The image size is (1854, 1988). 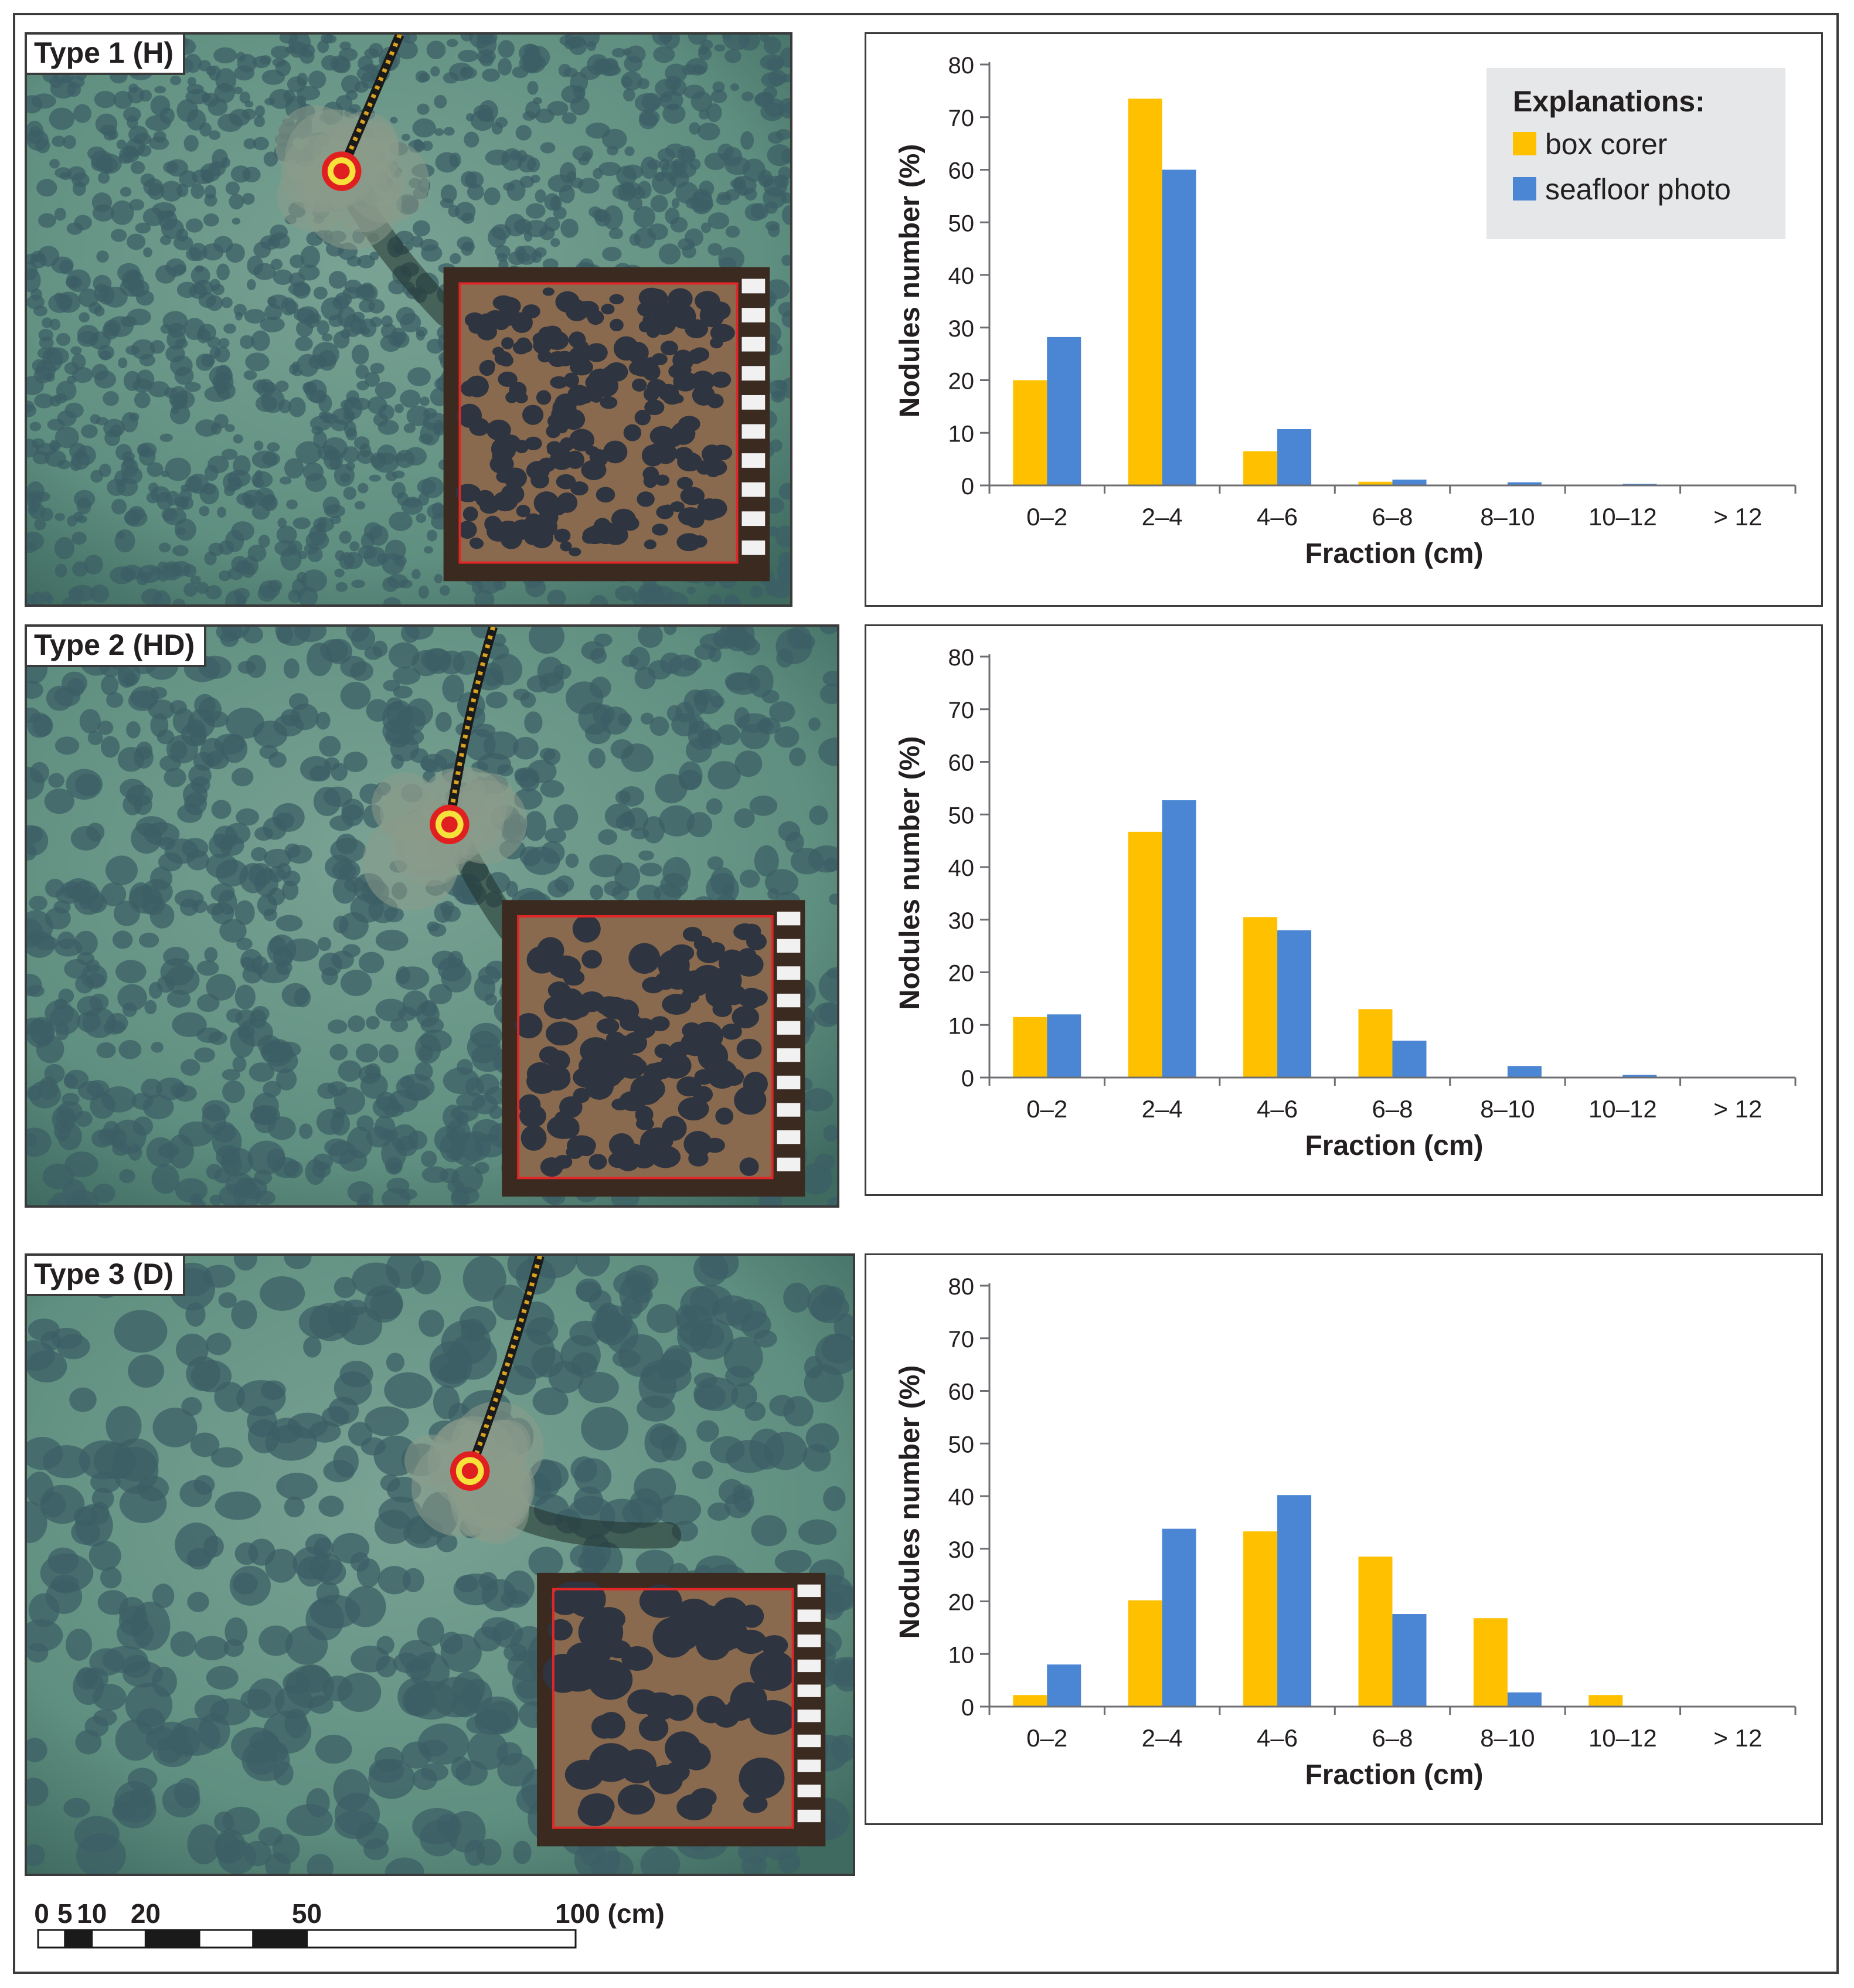 What do you see at coordinates (1638, 189) in the screenshot?
I see `legend-label: seafloor photo` at bounding box center [1638, 189].